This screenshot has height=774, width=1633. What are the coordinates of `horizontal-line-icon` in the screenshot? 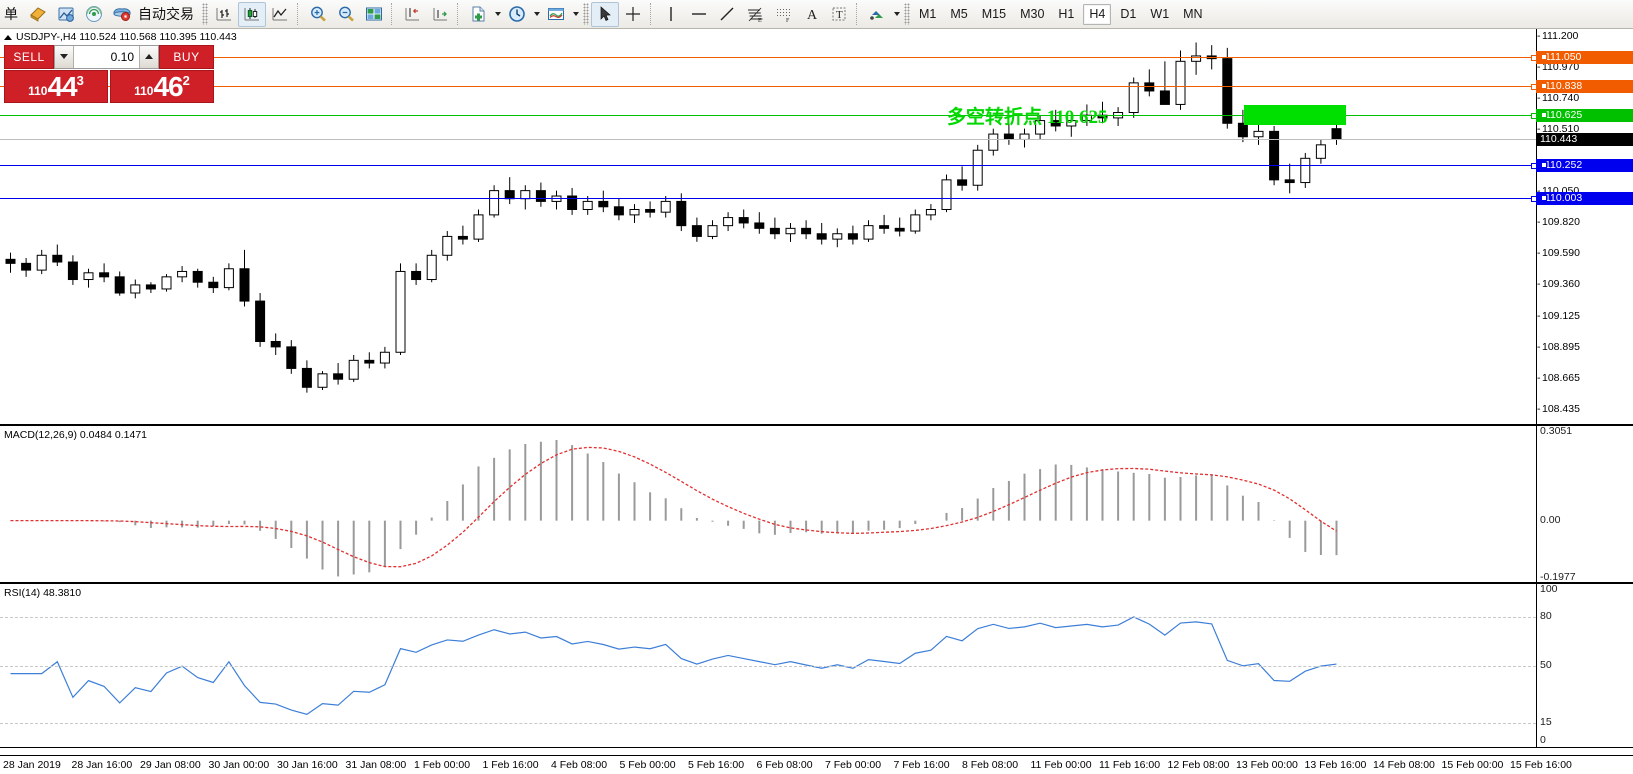 It's located at (699, 14).